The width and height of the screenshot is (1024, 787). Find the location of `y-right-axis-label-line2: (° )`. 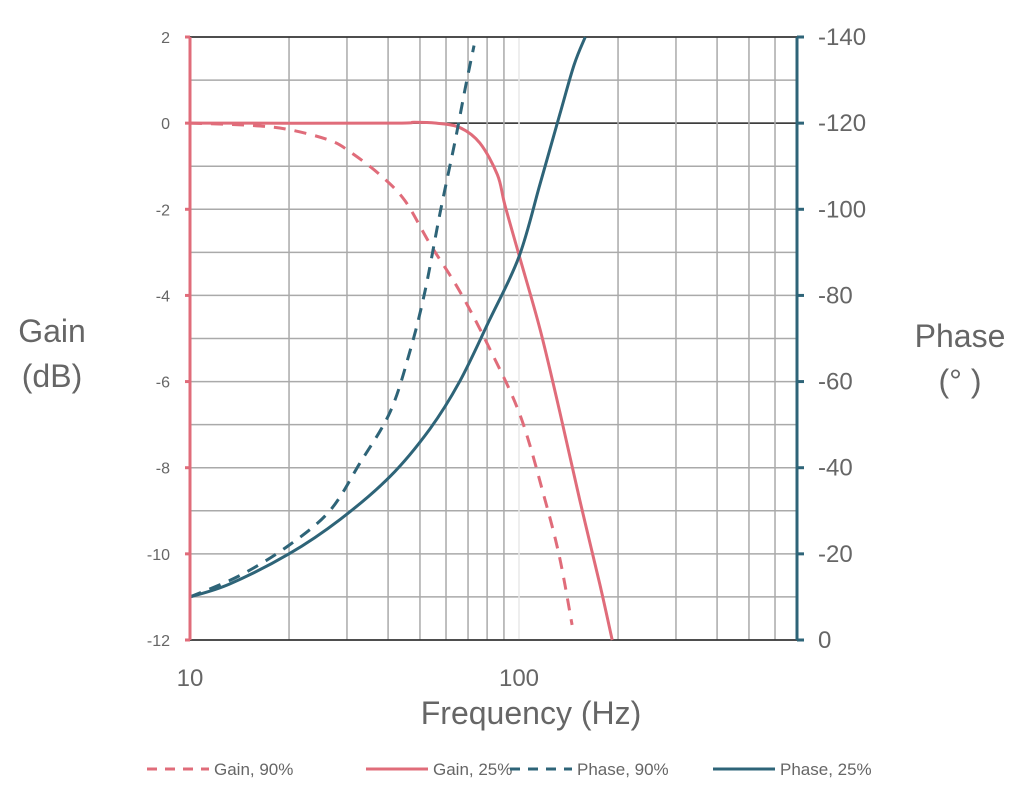

y-right-axis-label-line2: (° ) is located at coordinates (960, 381).